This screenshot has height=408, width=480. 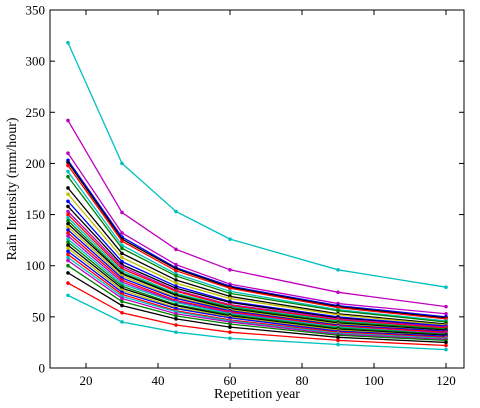 I want to click on y-tick-label: 300, so click(x=36, y=61).